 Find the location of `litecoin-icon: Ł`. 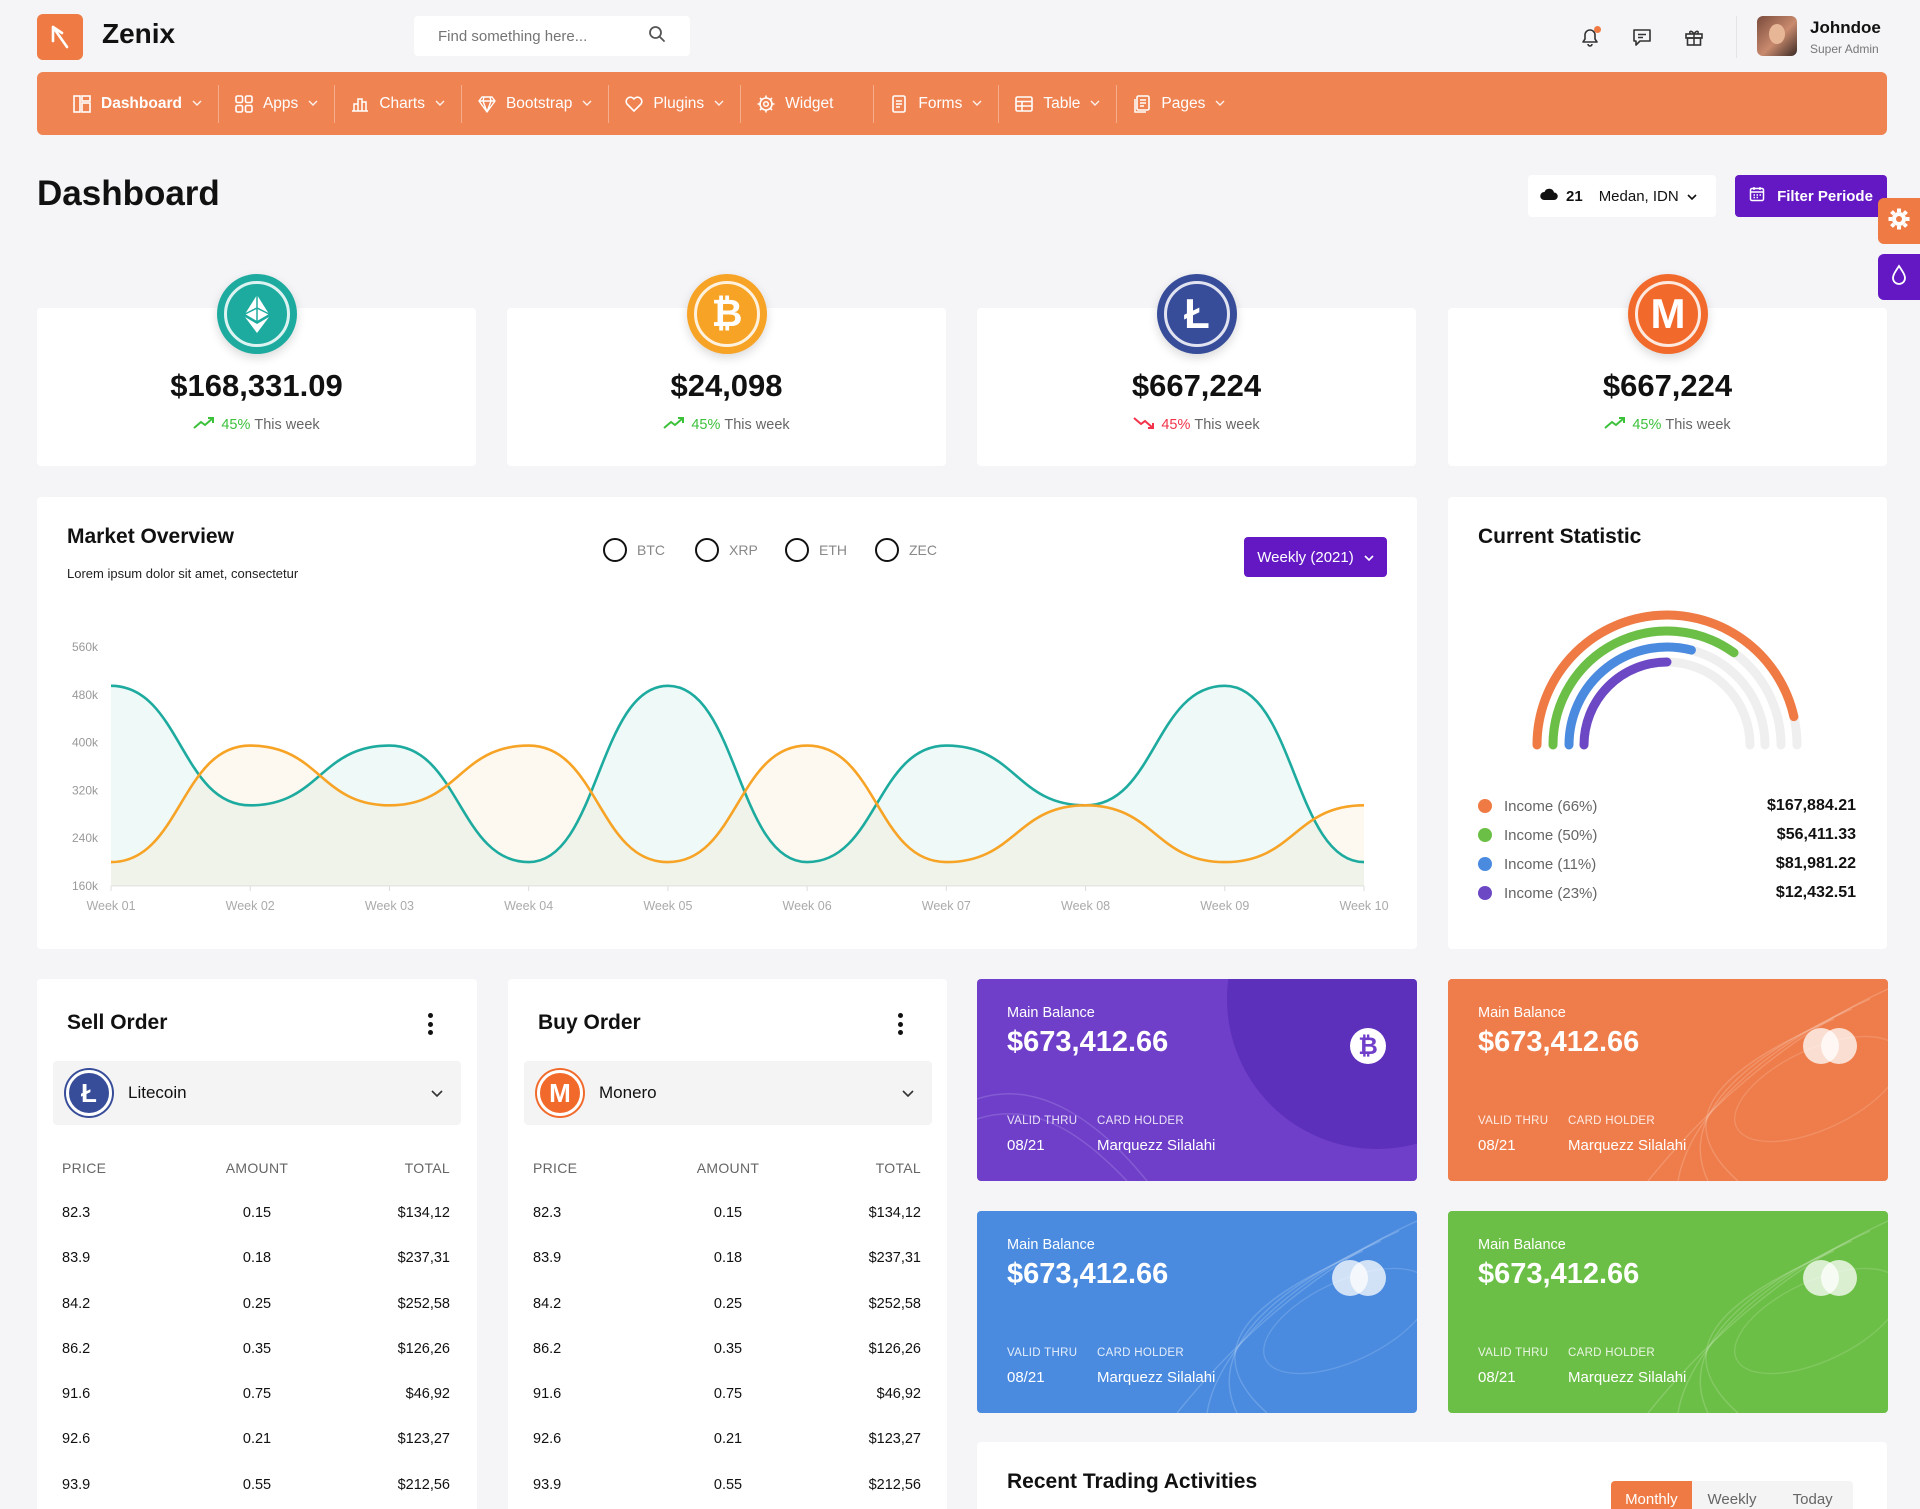

litecoin-icon: Ł is located at coordinates (1197, 314).